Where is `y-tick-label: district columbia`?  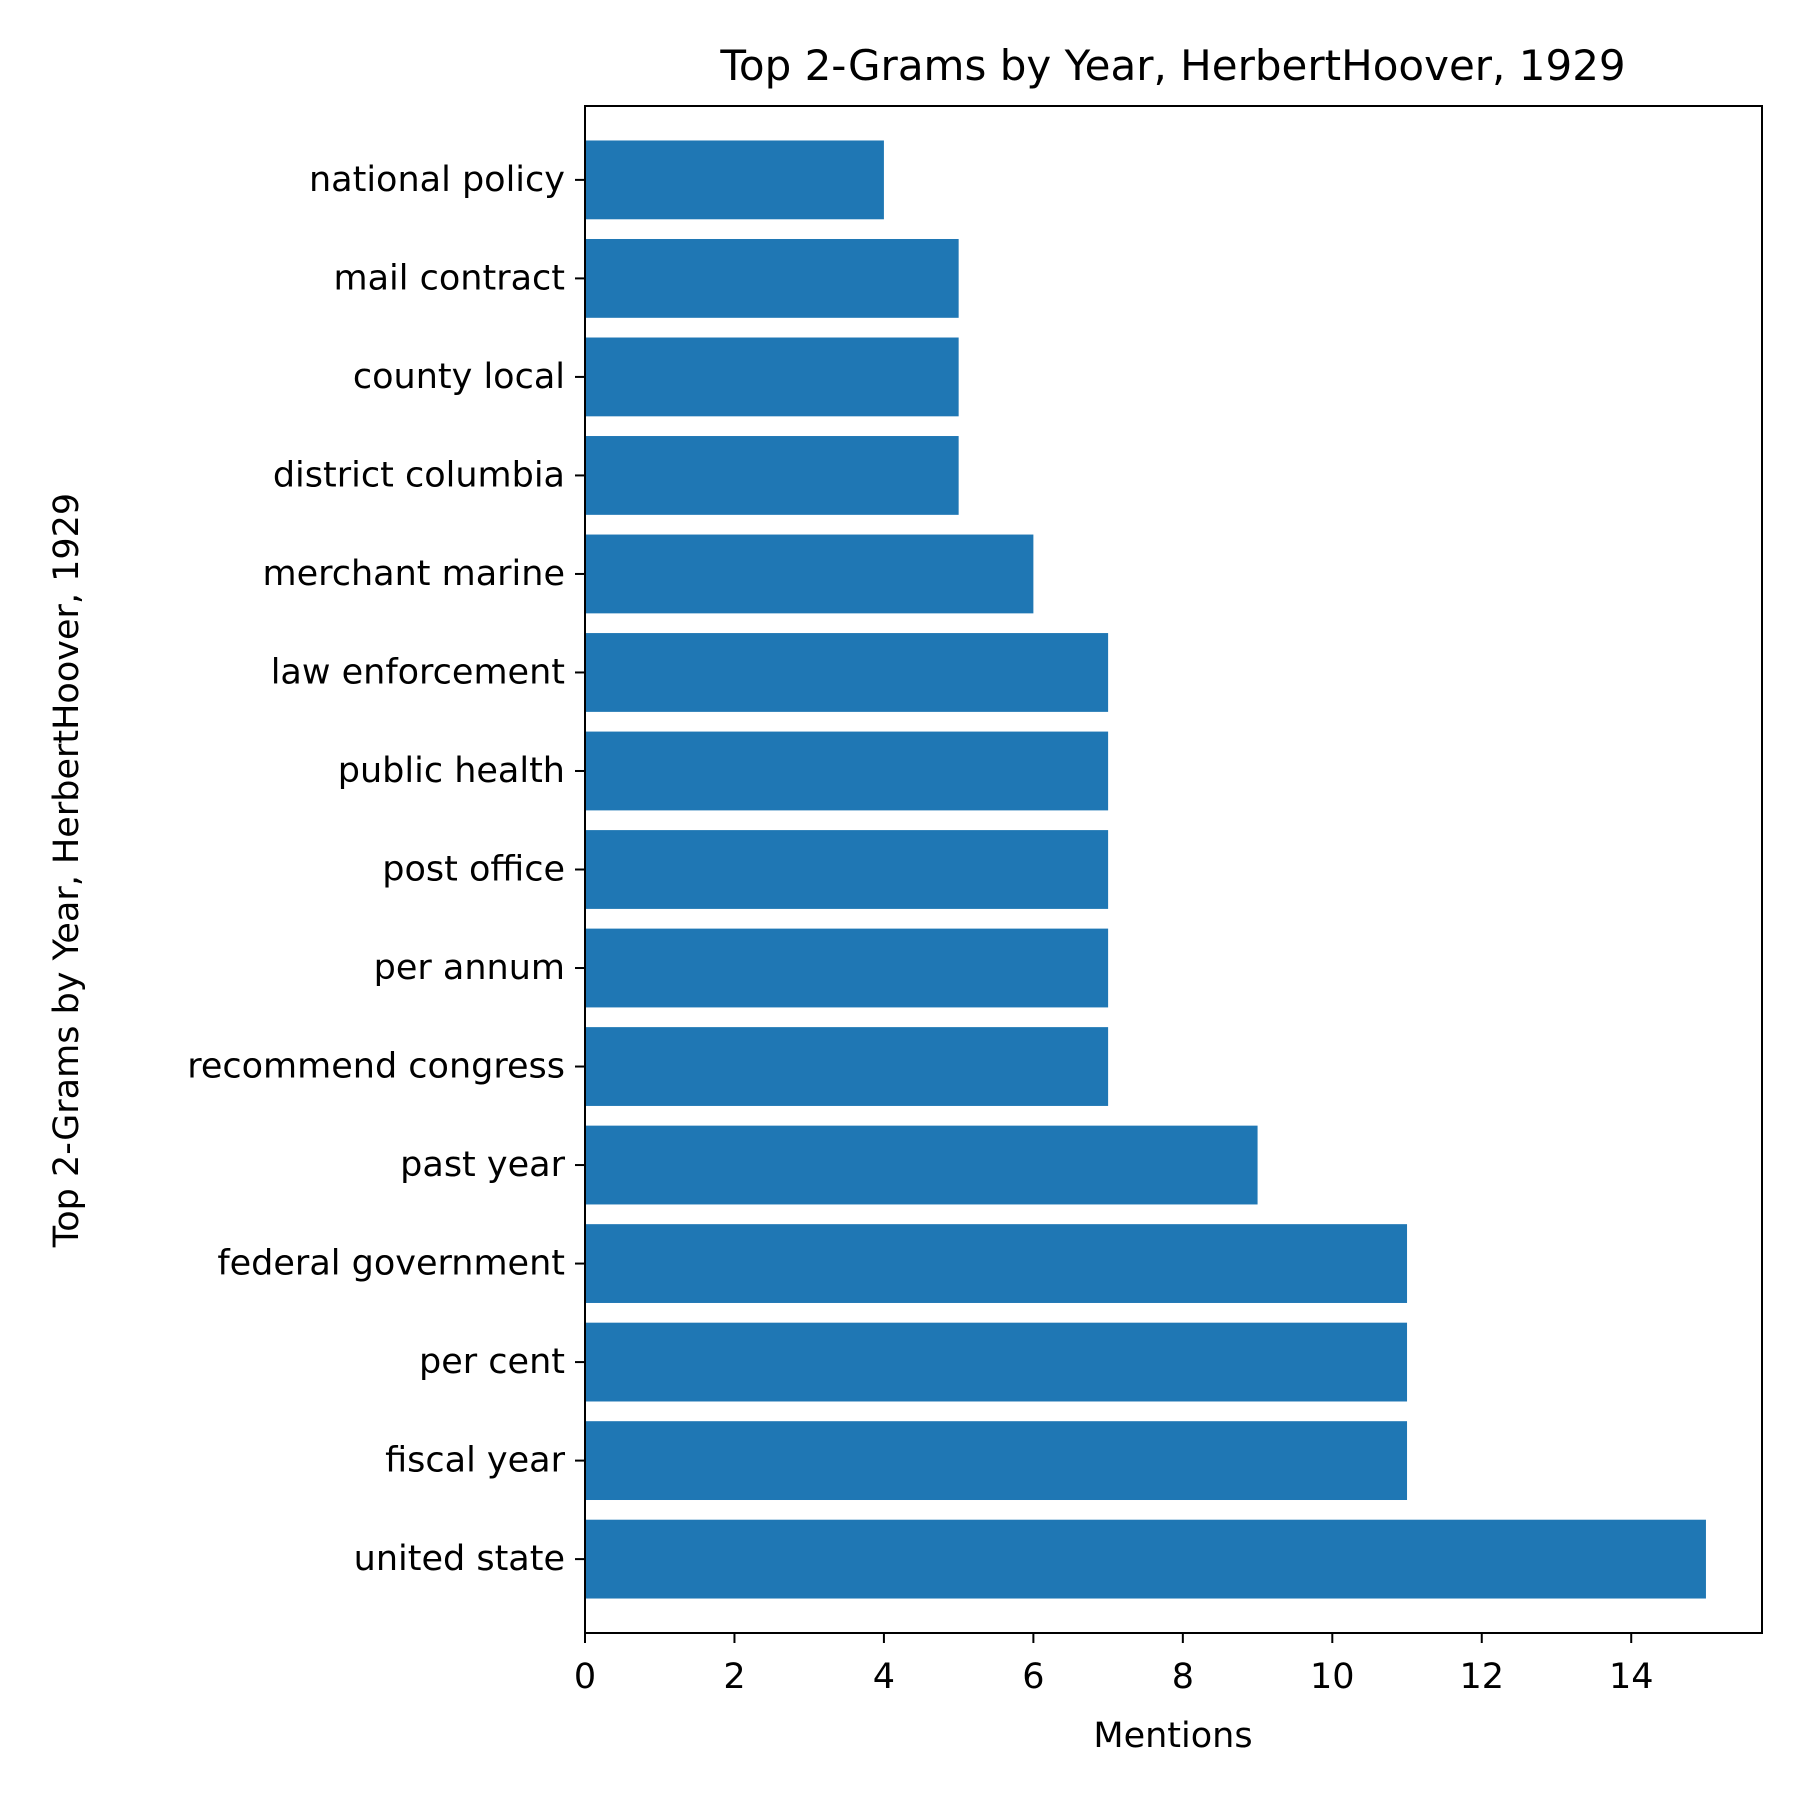
y-tick-label: district columbia is located at coordinates (419, 475).